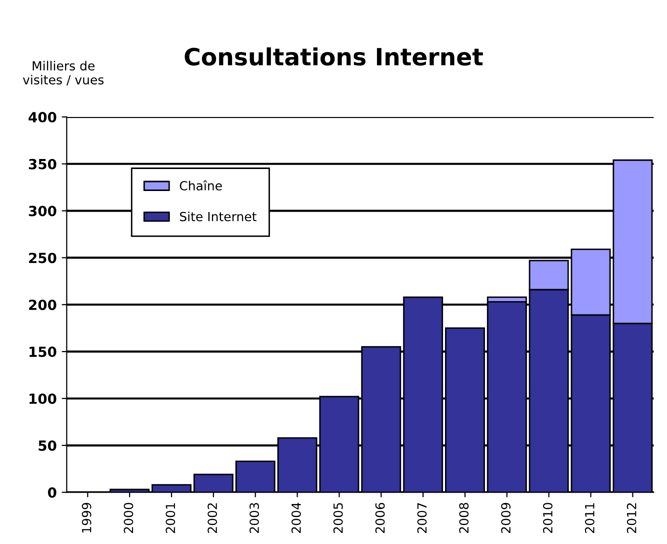  What do you see at coordinates (380, 517) in the screenshot?
I see `x-tick-label: 2006` at bounding box center [380, 517].